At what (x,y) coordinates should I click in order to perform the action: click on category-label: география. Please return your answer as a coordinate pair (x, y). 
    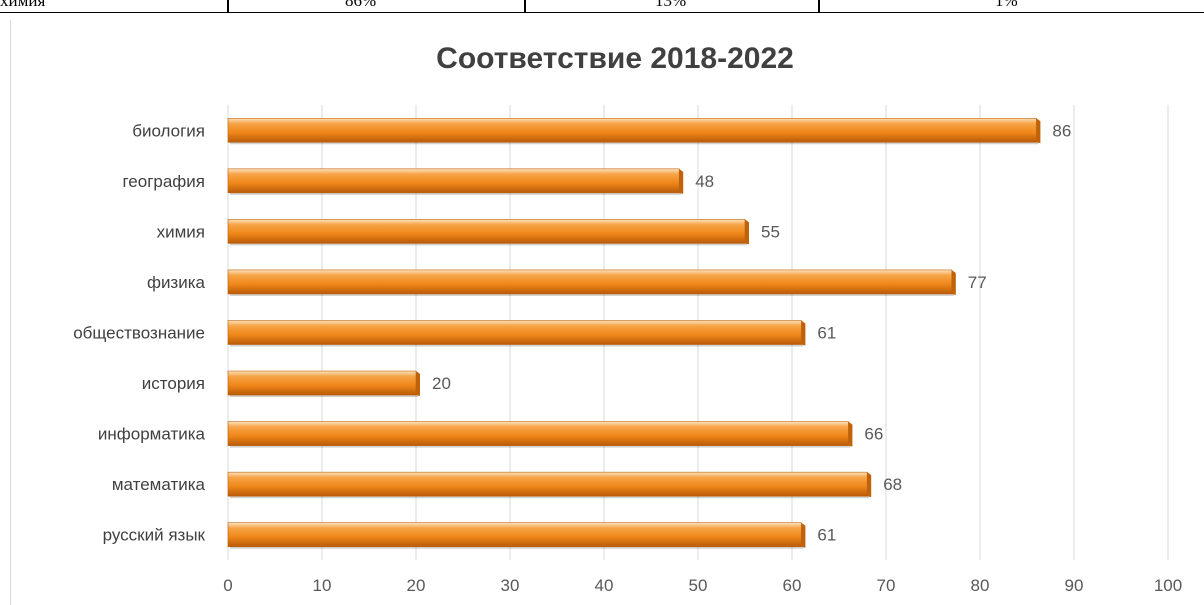
    Looking at the image, I should click on (163, 181).